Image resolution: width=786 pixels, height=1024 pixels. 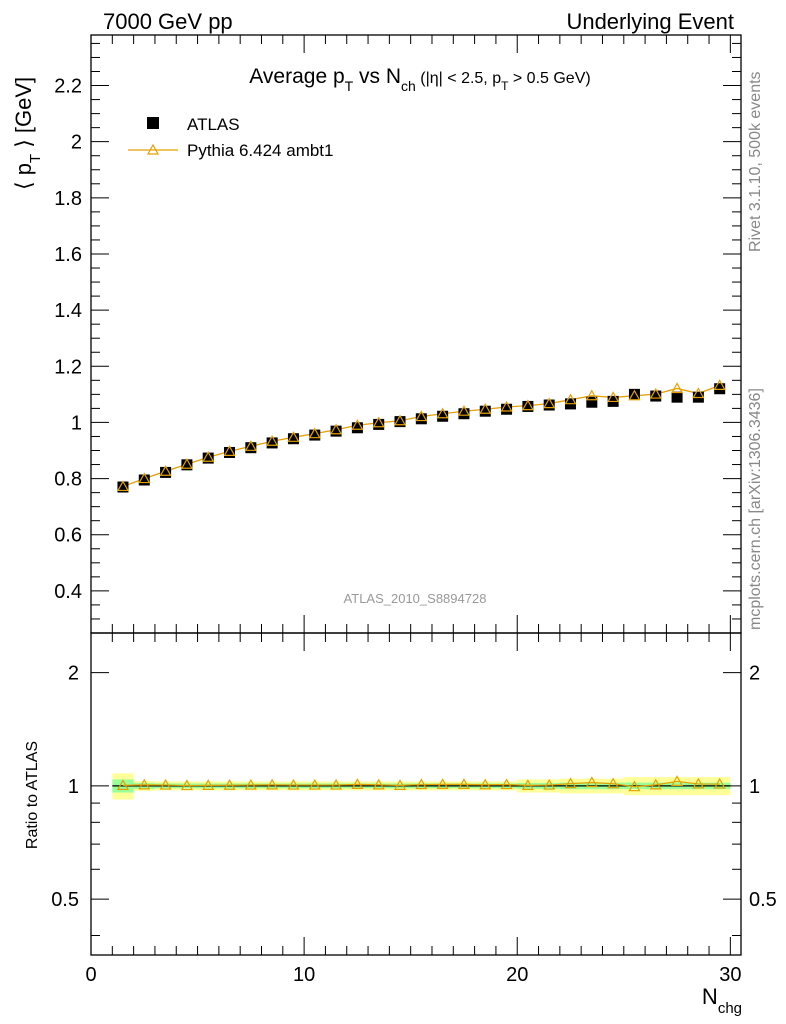 What do you see at coordinates (230, 137) in the screenshot?
I see `legend: ATLAS Pythia 6.424 ambt1` at bounding box center [230, 137].